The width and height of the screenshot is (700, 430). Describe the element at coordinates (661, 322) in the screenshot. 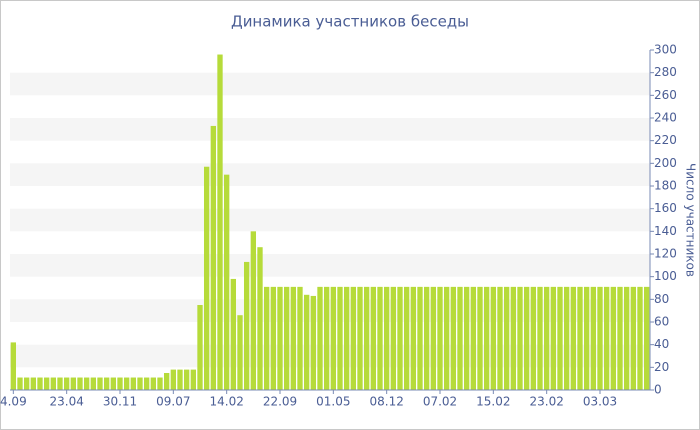

I see `y-tick-label: 60` at that location.